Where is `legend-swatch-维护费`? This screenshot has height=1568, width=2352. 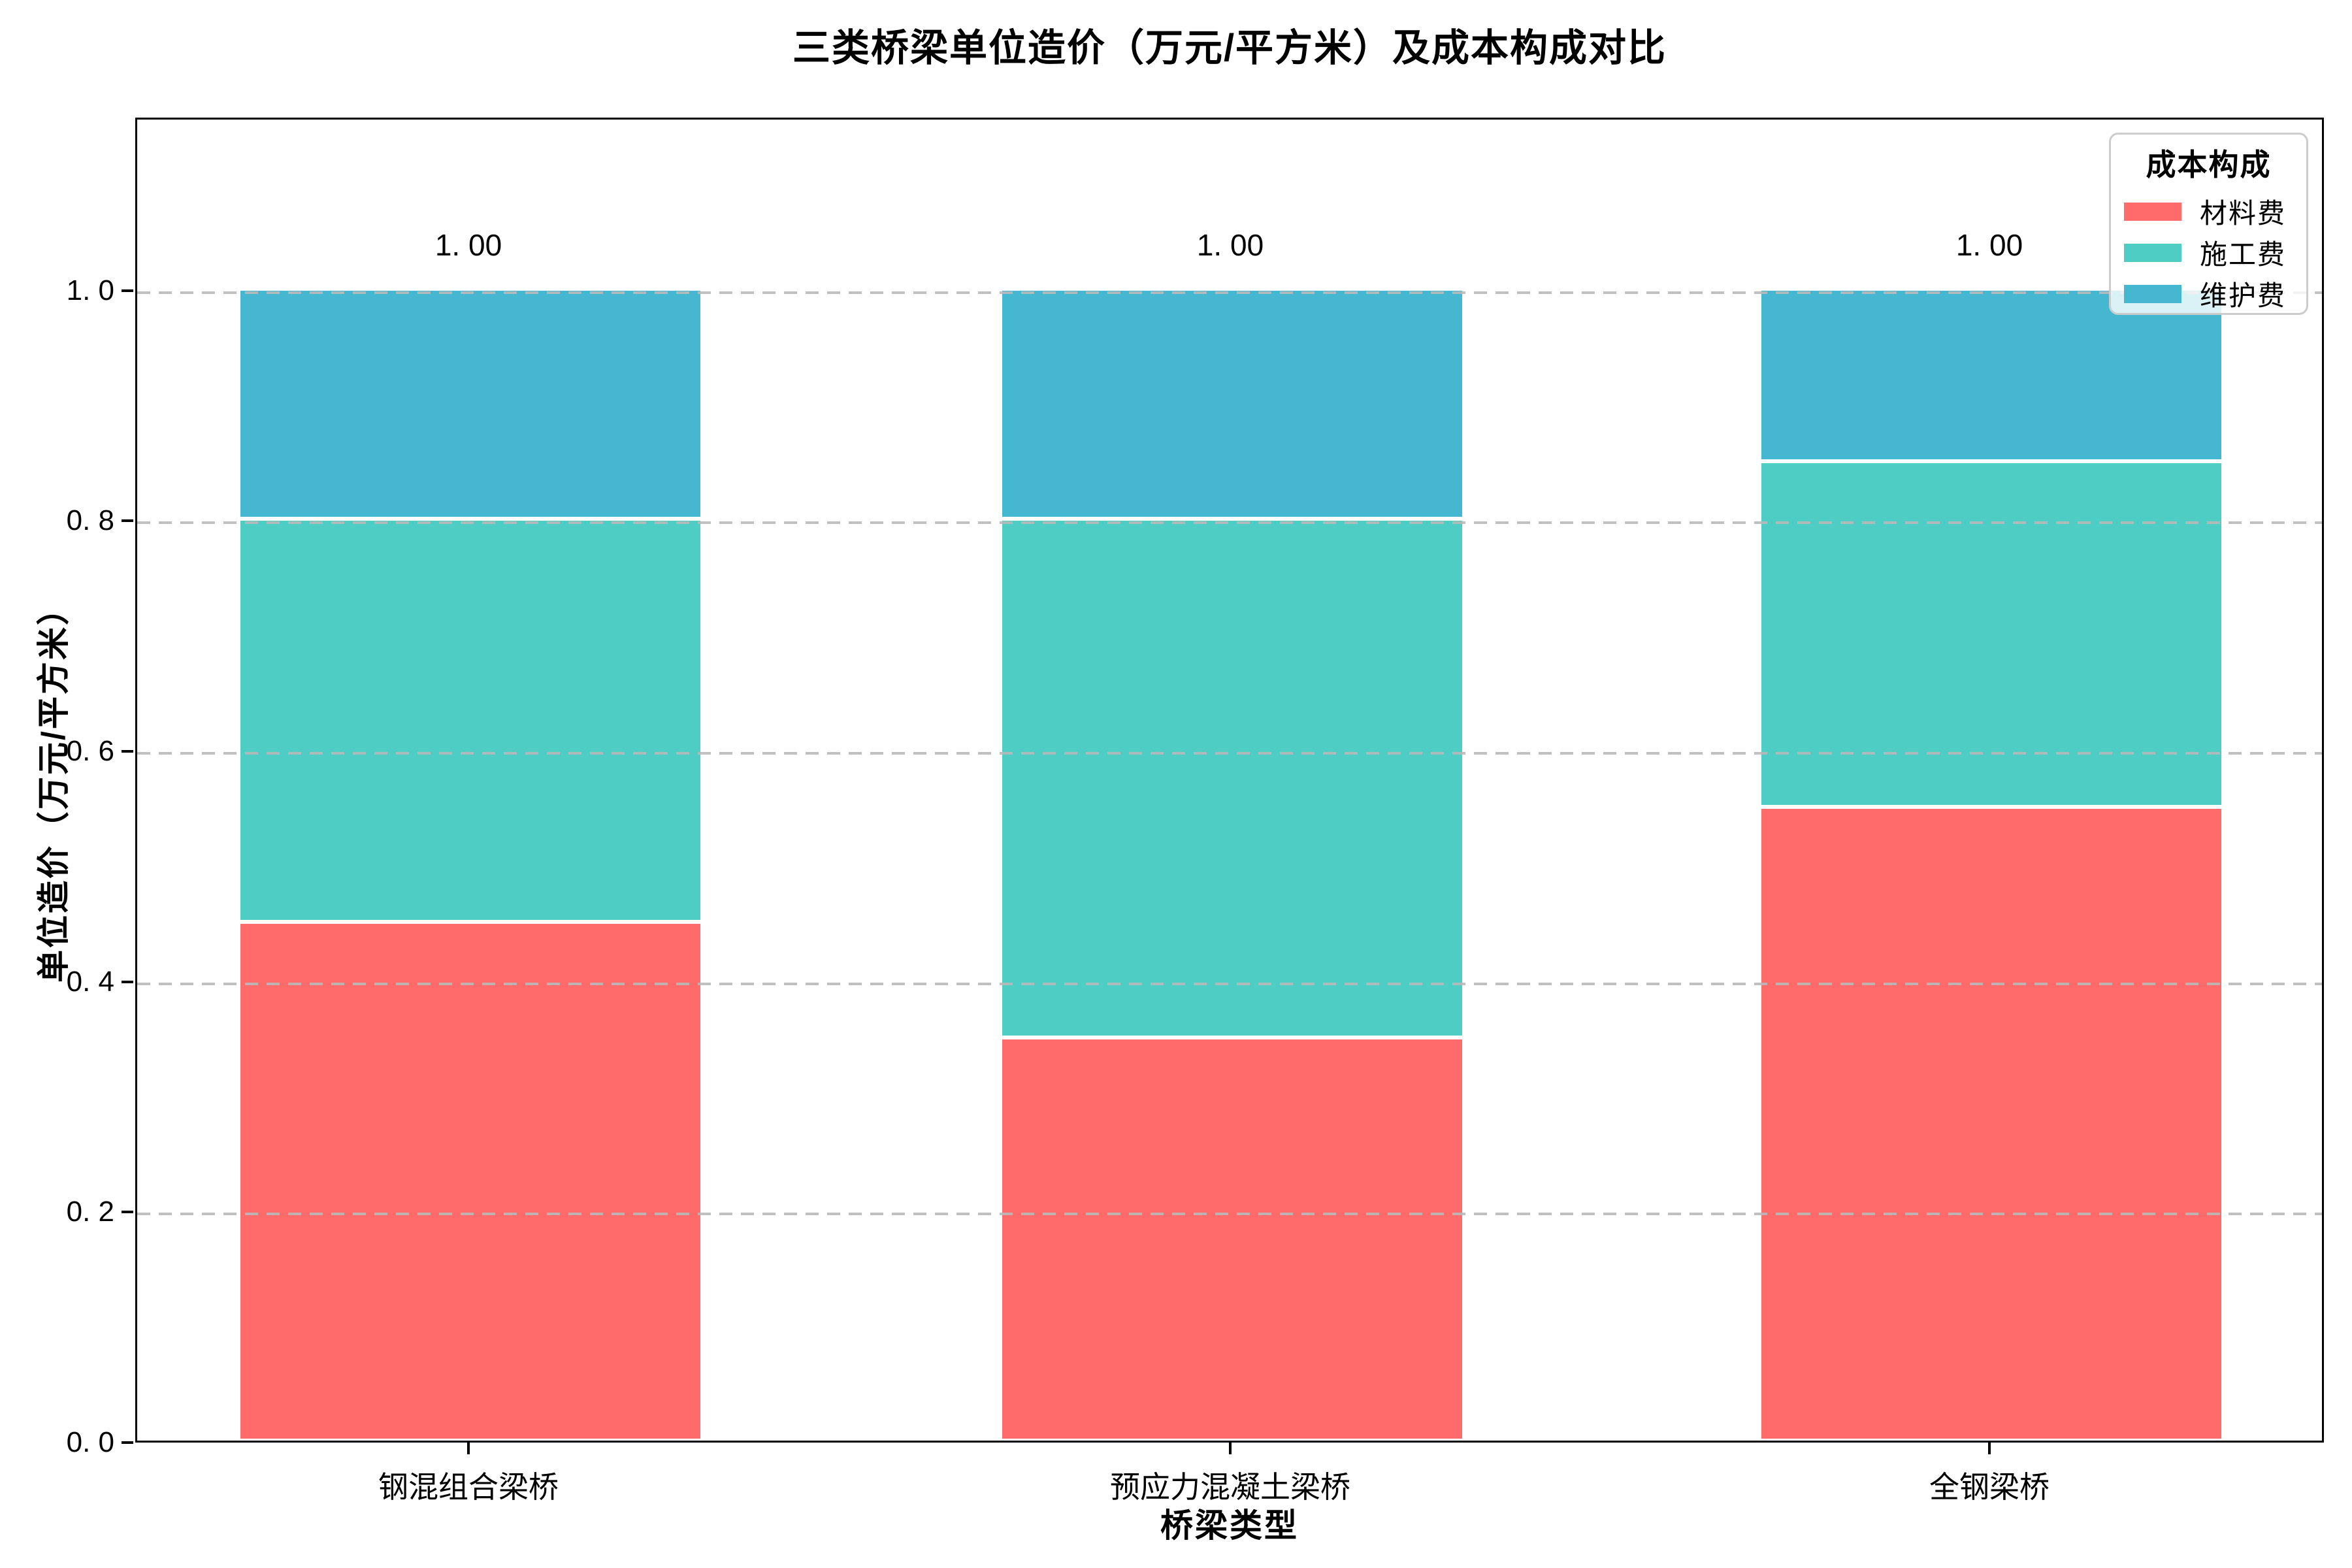 legend-swatch-维护费 is located at coordinates (2152, 293).